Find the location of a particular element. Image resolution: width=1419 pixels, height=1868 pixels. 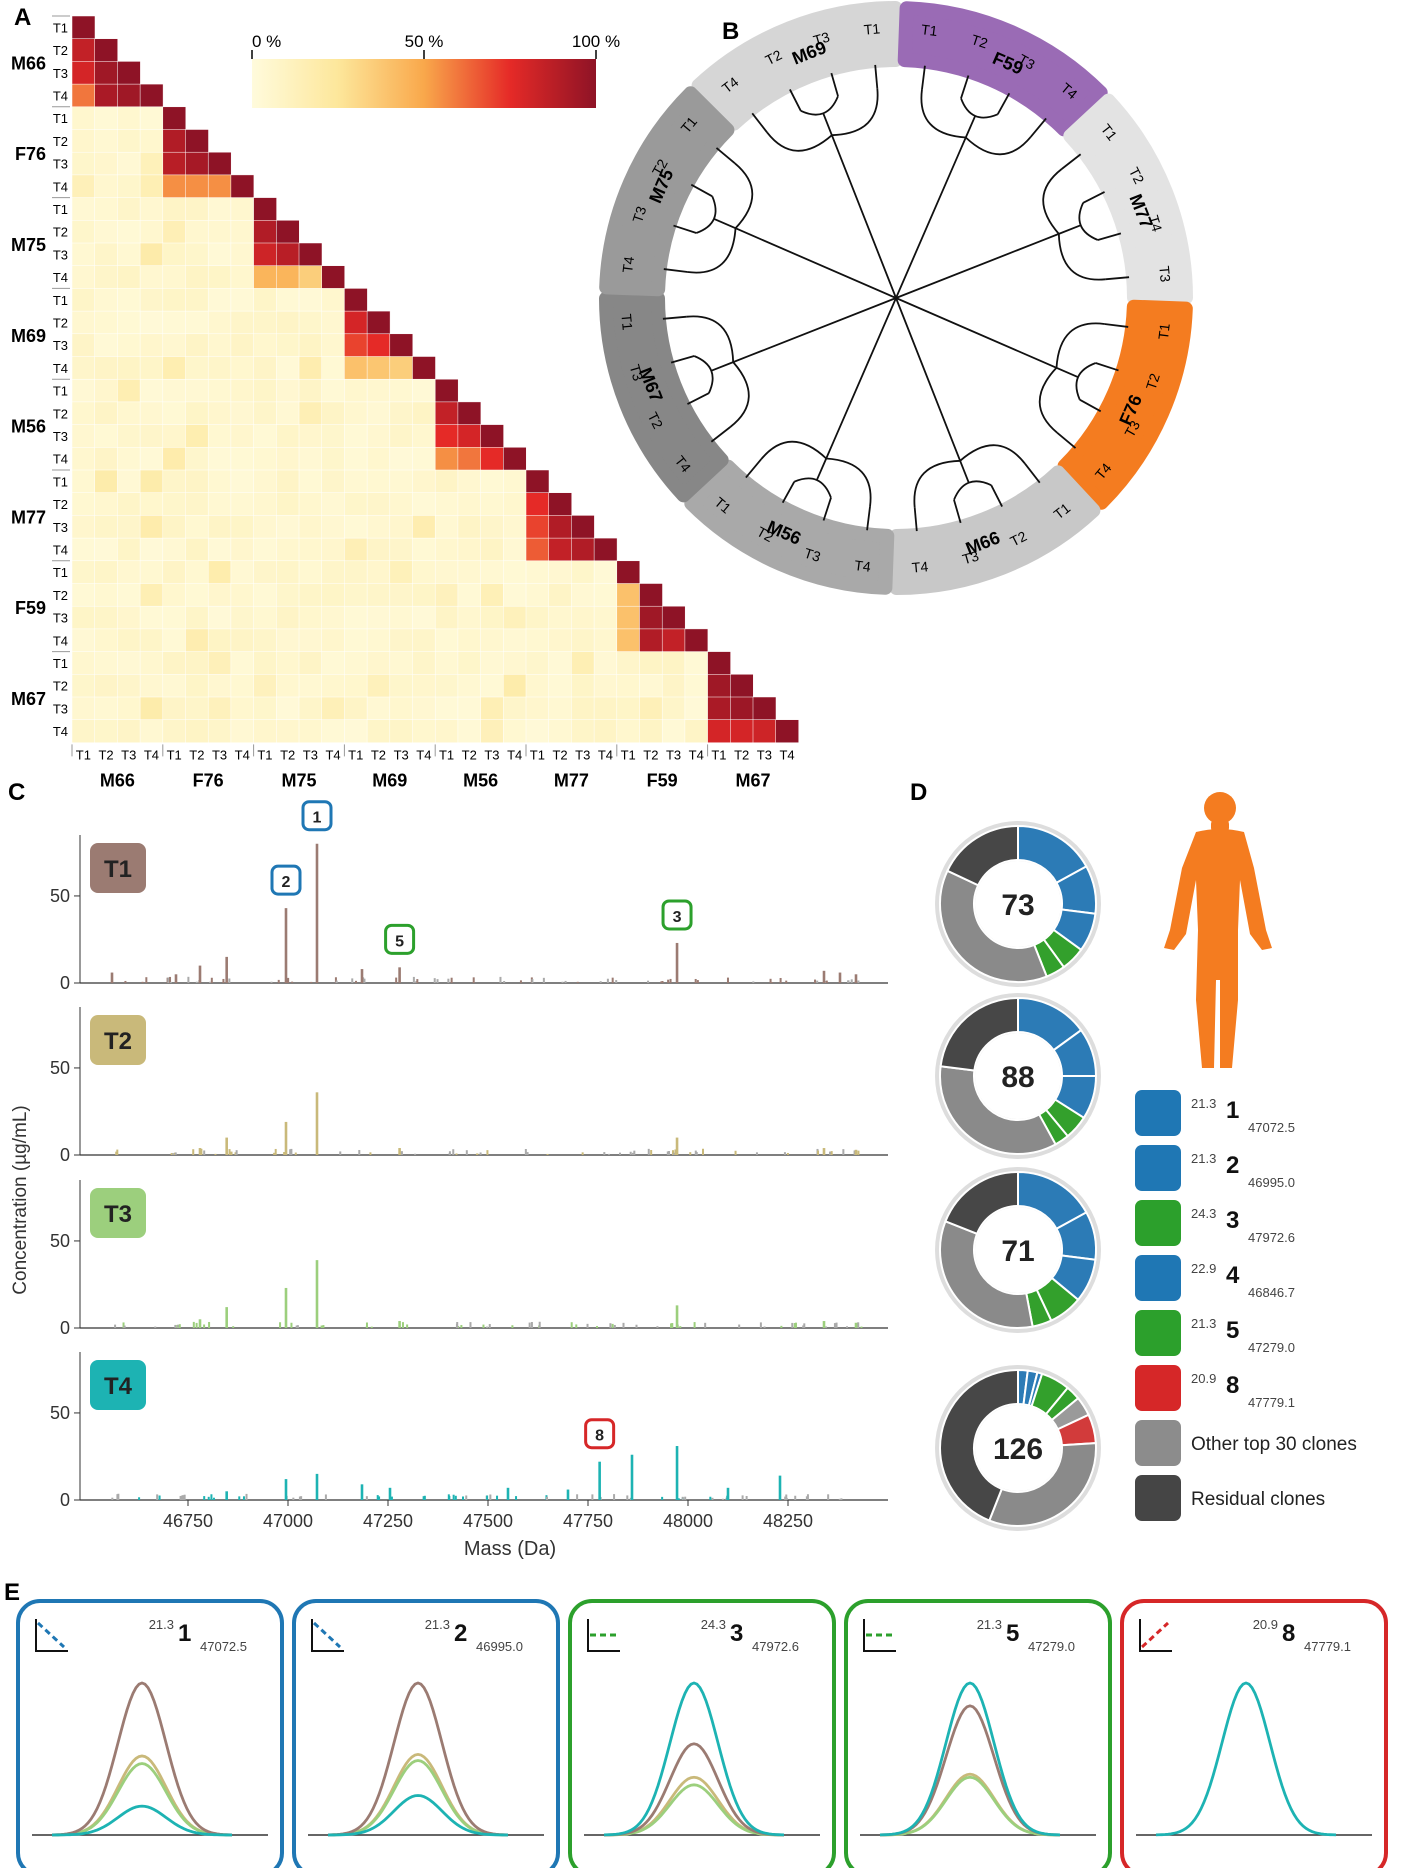

clone-mass: 46995.0 is located at coordinates (499, 1646).